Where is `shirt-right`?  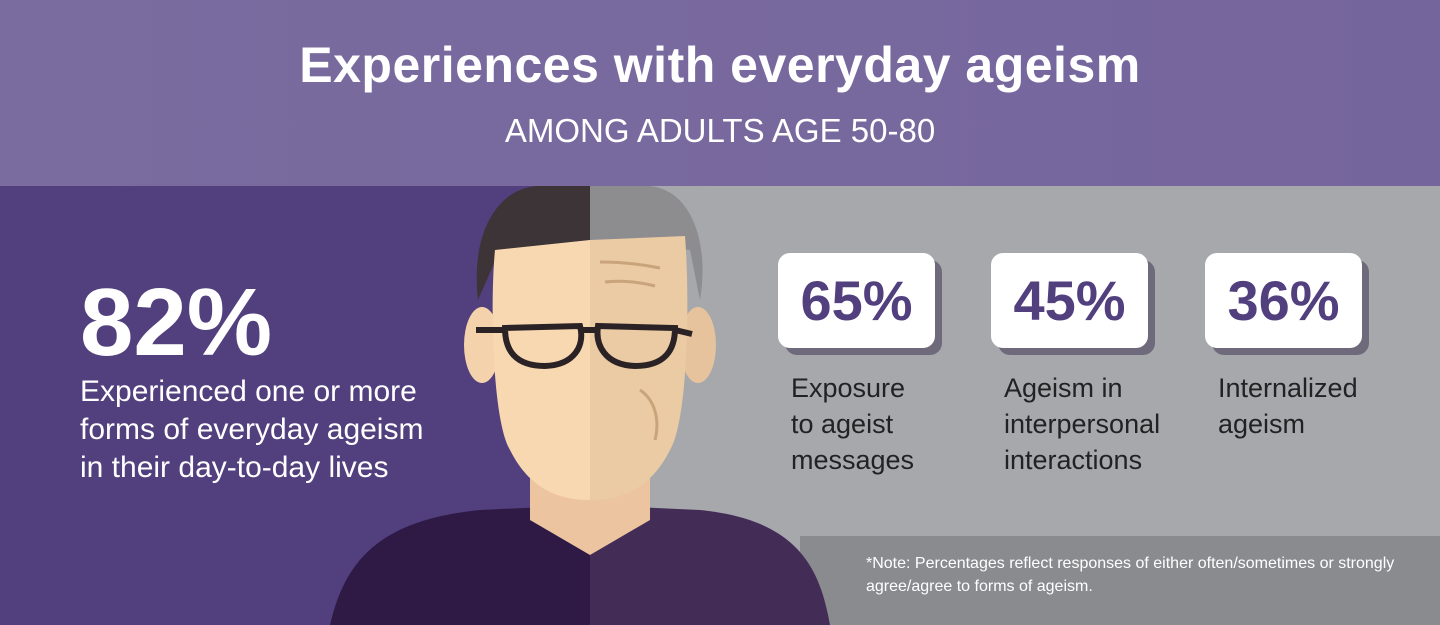 shirt-right is located at coordinates (710, 565).